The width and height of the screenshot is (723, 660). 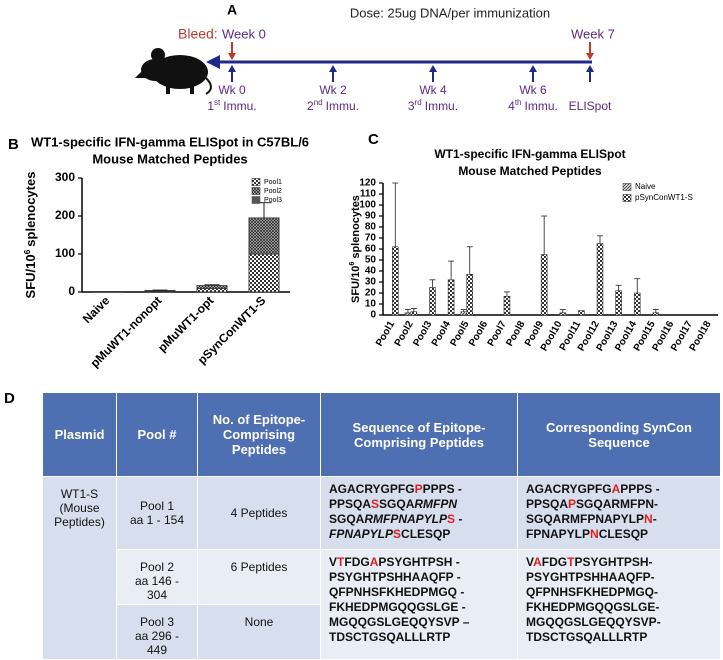 I want to click on sequence-line: PSYGHTPSHHAAQFP-, so click(x=619, y=577).